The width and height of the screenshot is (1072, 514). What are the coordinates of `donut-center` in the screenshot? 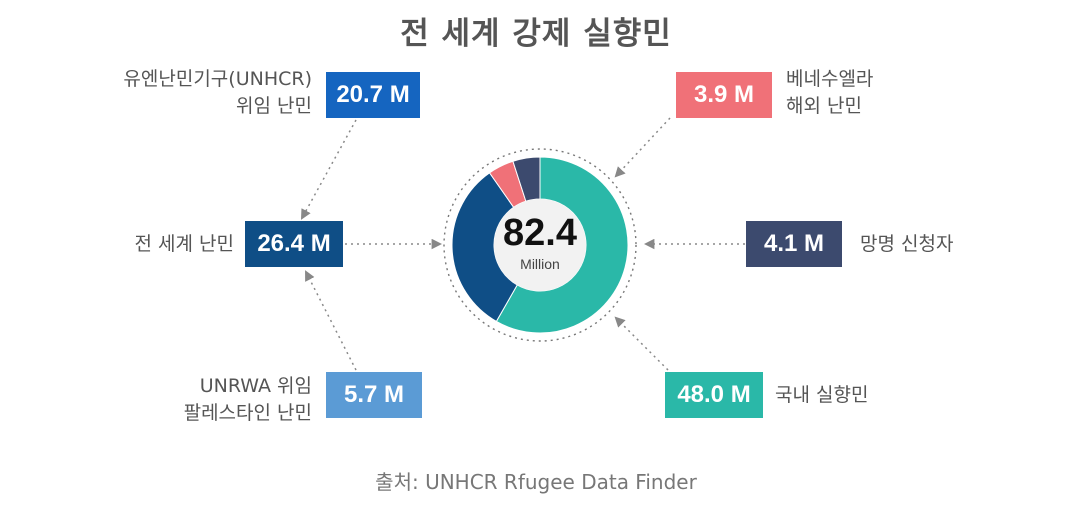 It's located at (540, 245).